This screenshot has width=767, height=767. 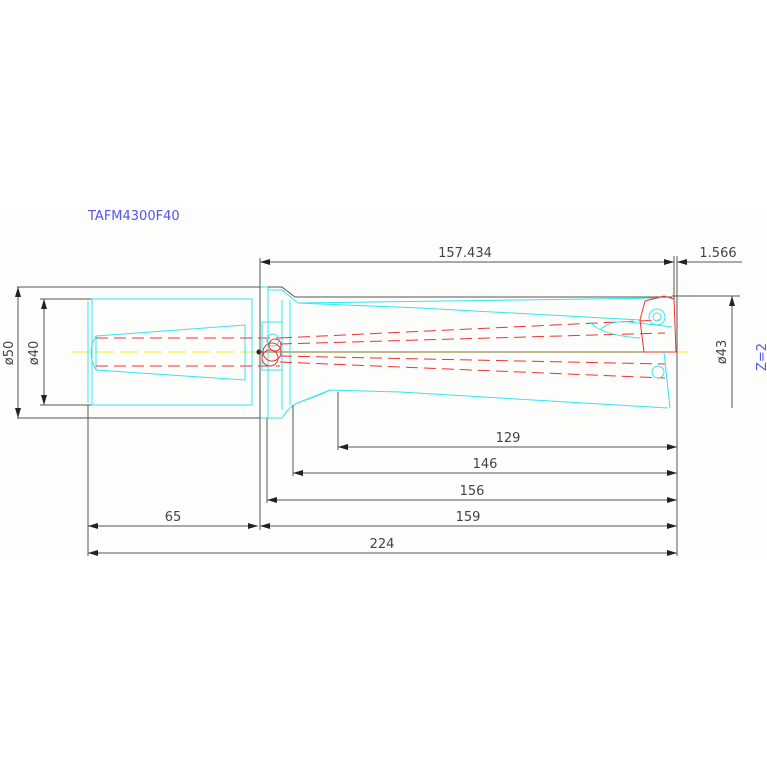 I want to click on dim-shank-diameter: ø50, so click(x=9, y=353).